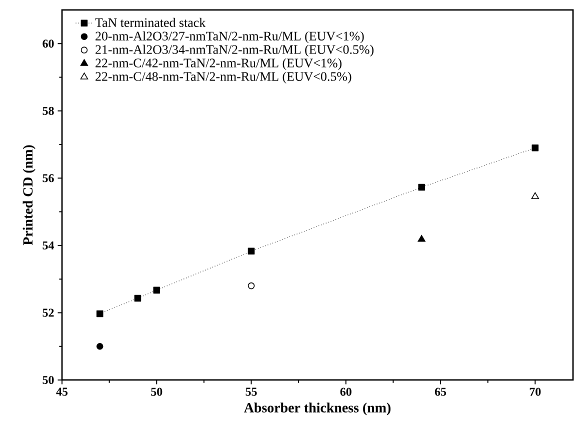  What do you see at coordinates (224, 78) in the screenshot?
I see `legend-label: 22-nm-C/48-nm-TaN/2-nm-Ru/ML (EUV<0.5%)` at bounding box center [224, 78].